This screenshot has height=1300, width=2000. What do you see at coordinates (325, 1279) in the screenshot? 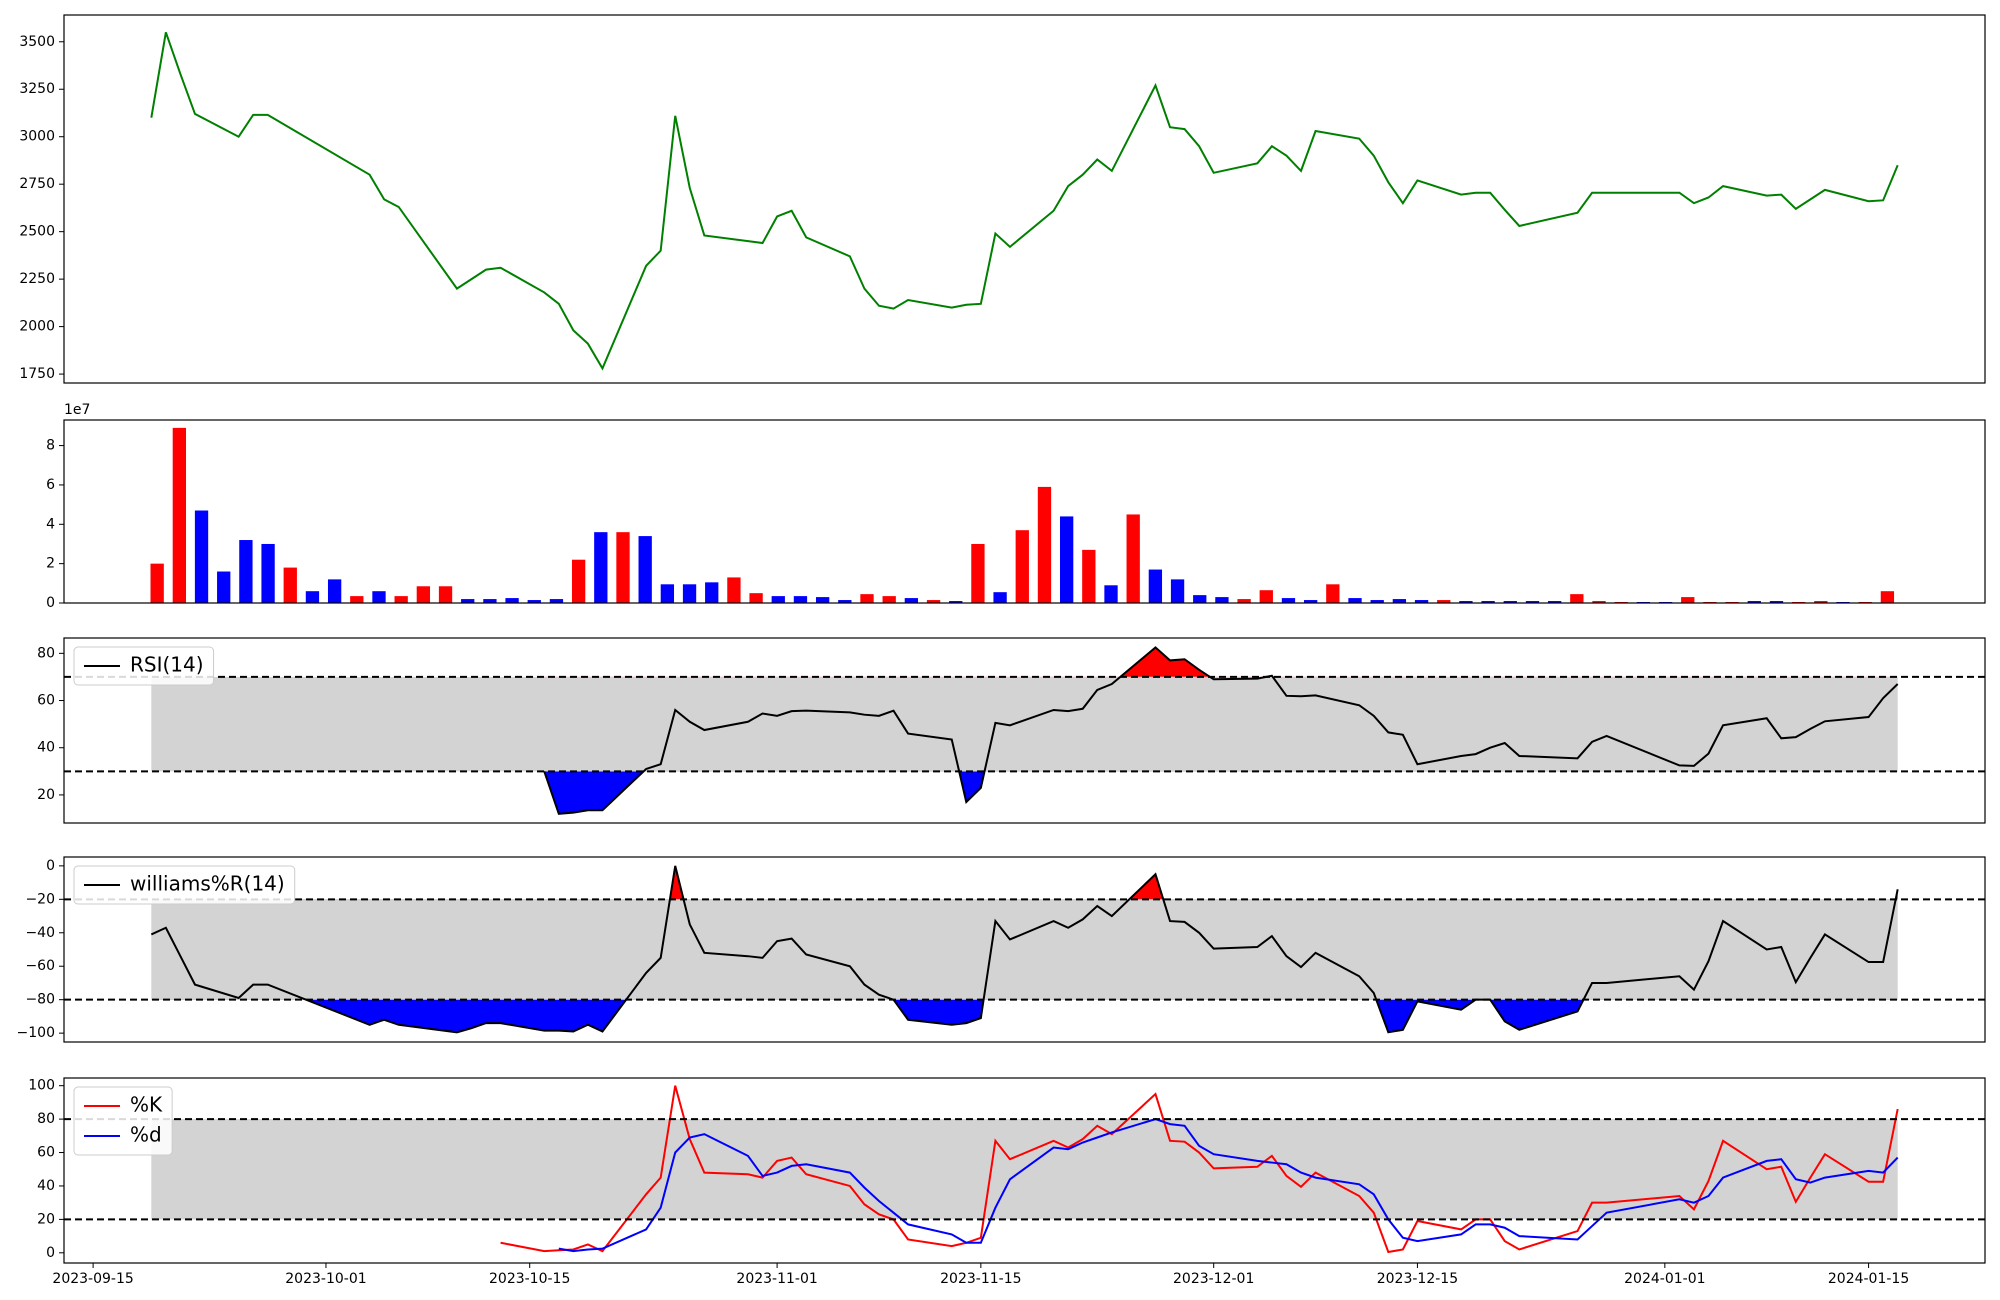
I see `x-tick-label: 2023-10-01` at bounding box center [325, 1279].